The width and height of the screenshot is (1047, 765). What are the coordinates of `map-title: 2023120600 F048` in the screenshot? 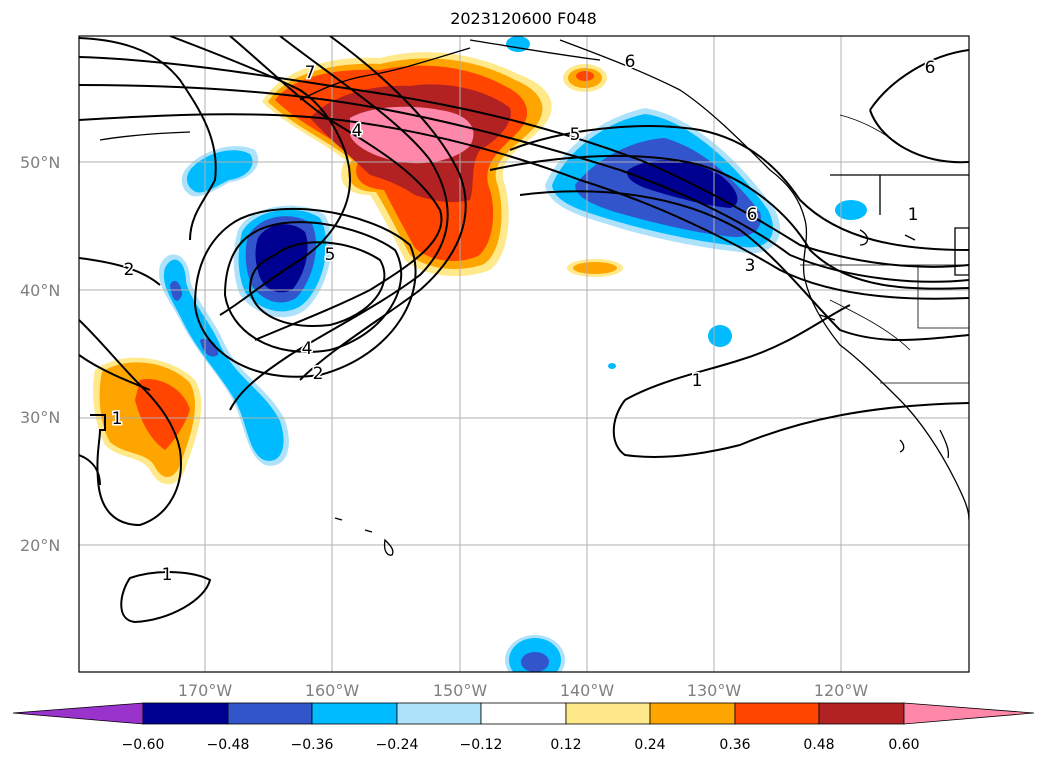 It's located at (523, 18).